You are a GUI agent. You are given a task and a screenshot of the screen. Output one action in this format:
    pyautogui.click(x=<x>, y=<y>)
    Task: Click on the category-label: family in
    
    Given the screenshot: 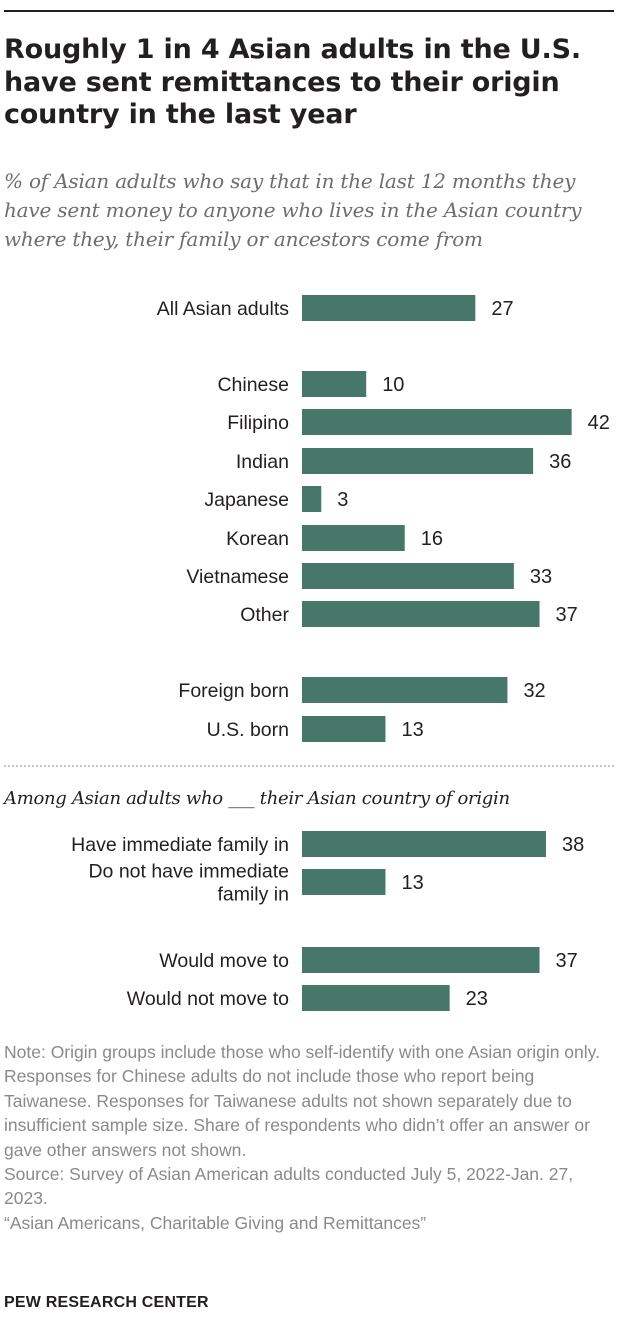 What is the action you would take?
    pyautogui.click(x=253, y=895)
    